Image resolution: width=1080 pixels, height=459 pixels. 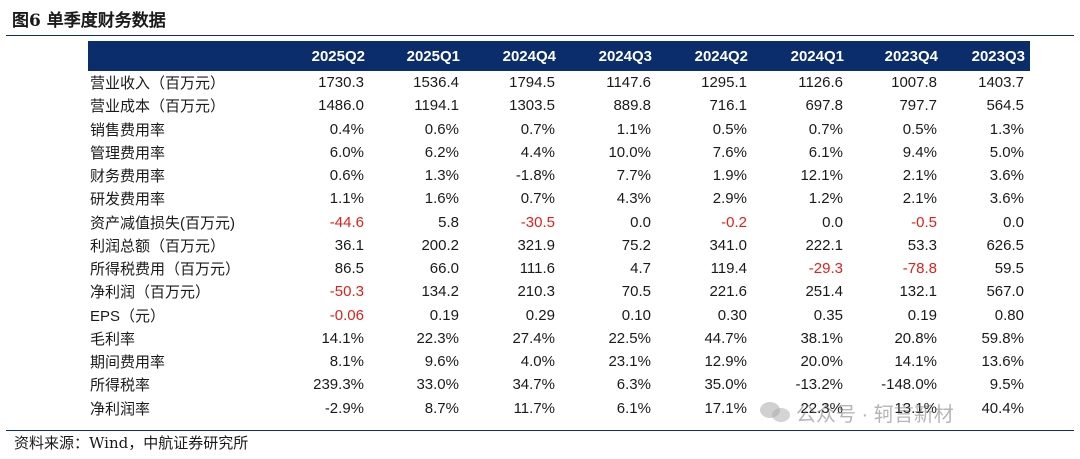 What do you see at coordinates (128, 316) in the screenshot?
I see `row-label: EPS（元）` at bounding box center [128, 316].